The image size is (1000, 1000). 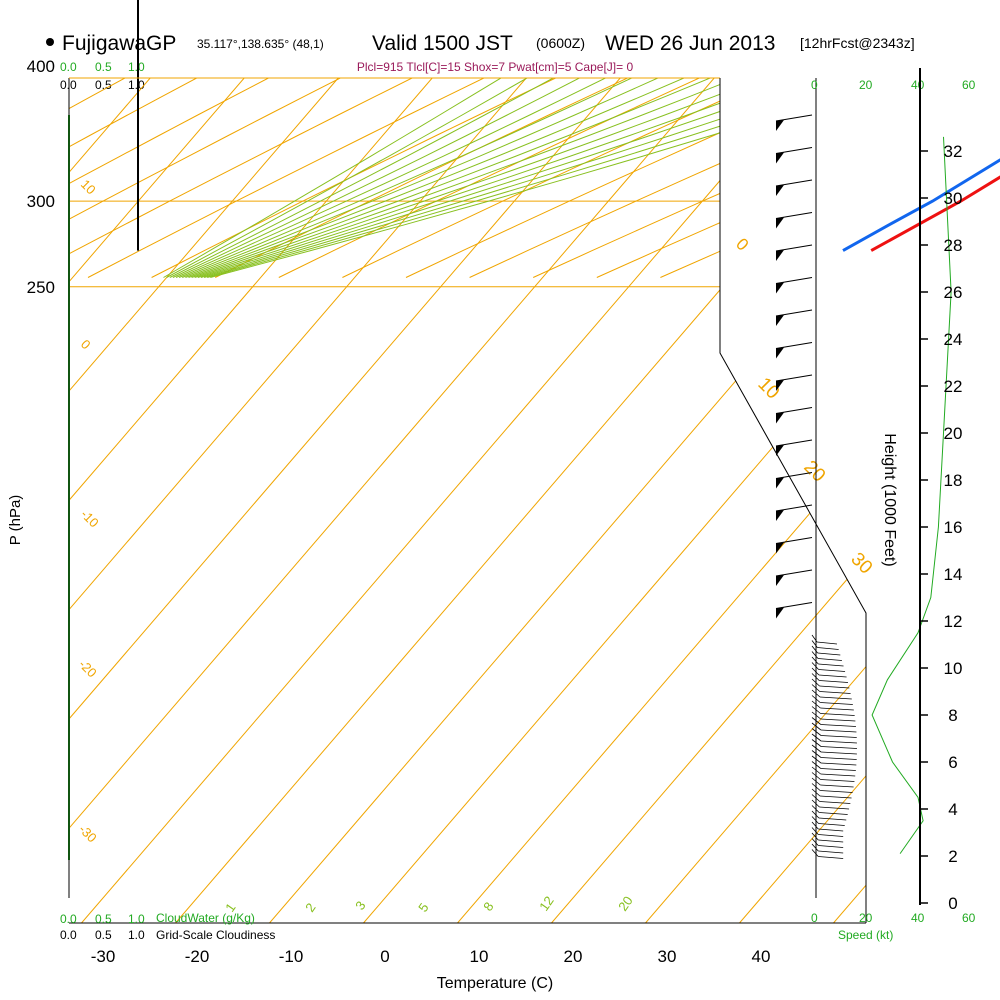 What do you see at coordinates (952, 809) in the screenshot?
I see `height-tick-4: 4` at bounding box center [952, 809].